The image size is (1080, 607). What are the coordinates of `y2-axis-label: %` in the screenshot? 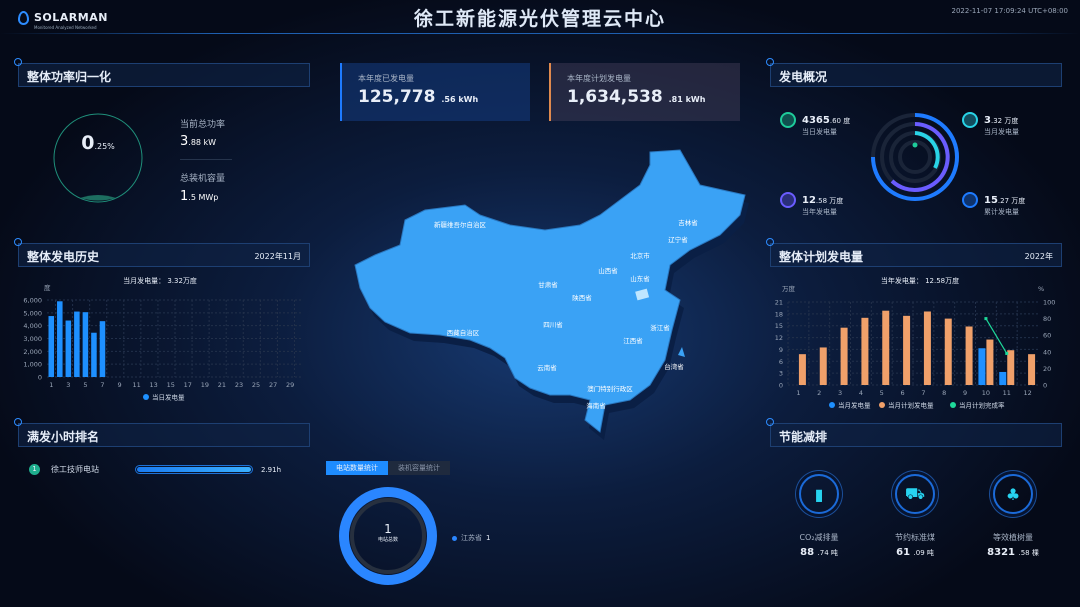 It's located at (1041, 289).